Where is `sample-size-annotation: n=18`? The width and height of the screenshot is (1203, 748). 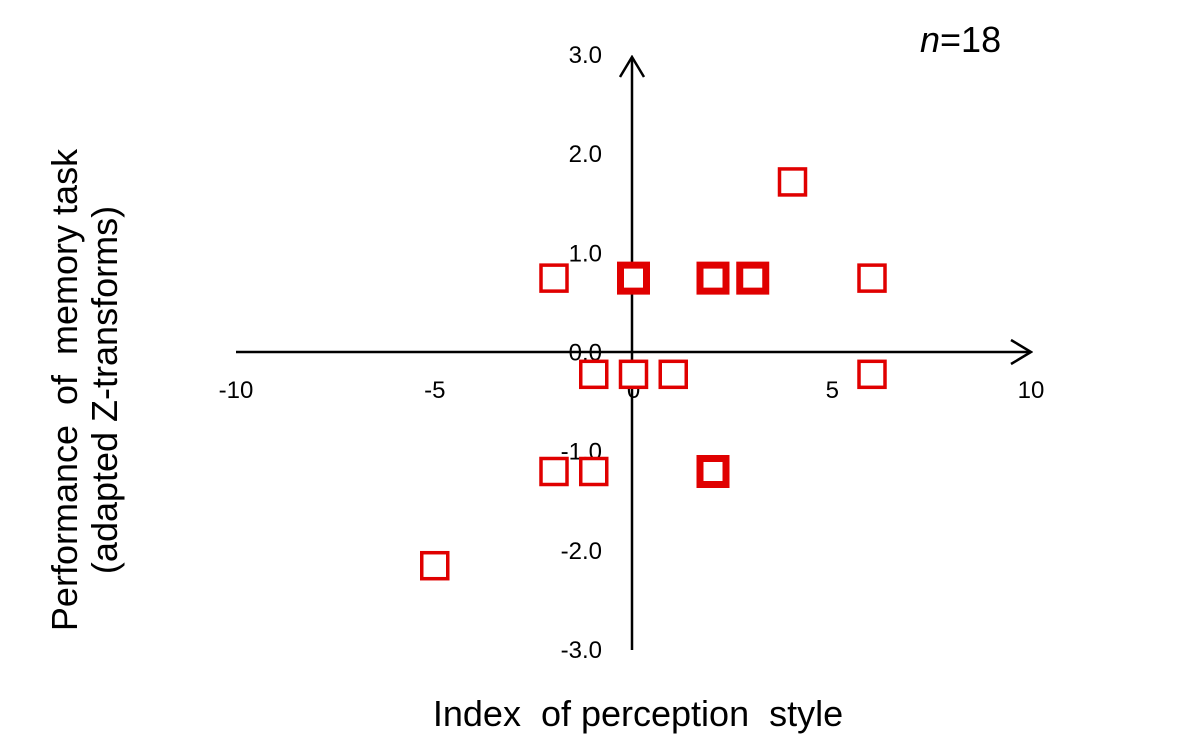 sample-size-annotation: n=18 is located at coordinates (960, 39).